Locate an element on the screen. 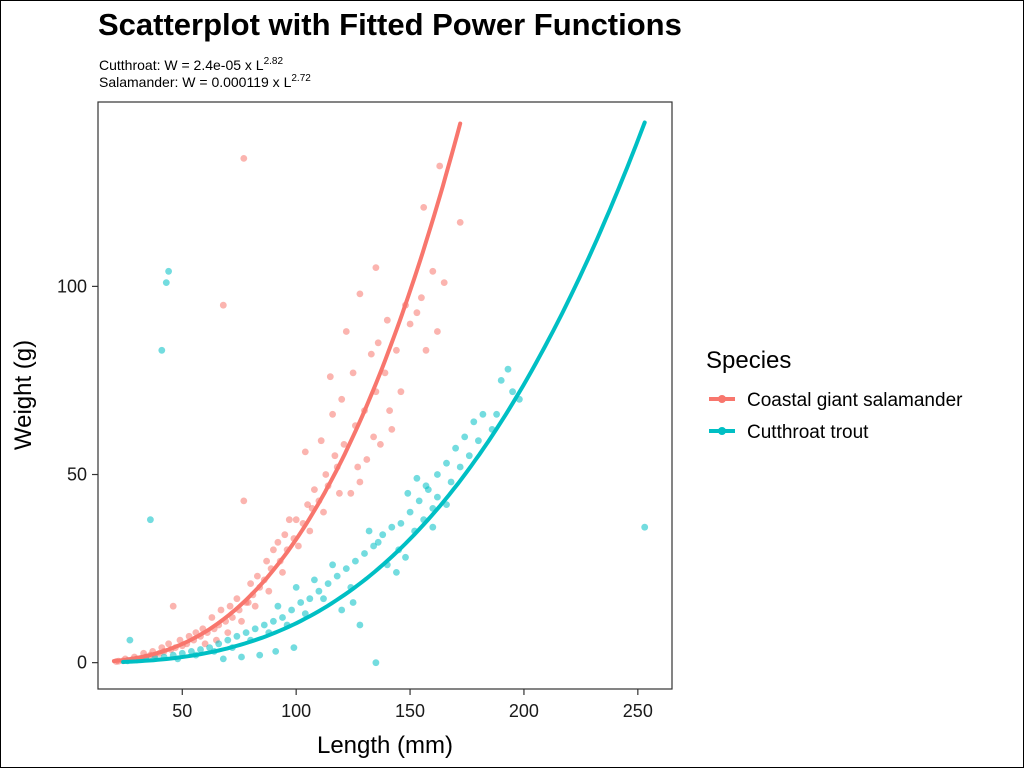  legend-point-cutthroat is located at coordinates (722, 431).